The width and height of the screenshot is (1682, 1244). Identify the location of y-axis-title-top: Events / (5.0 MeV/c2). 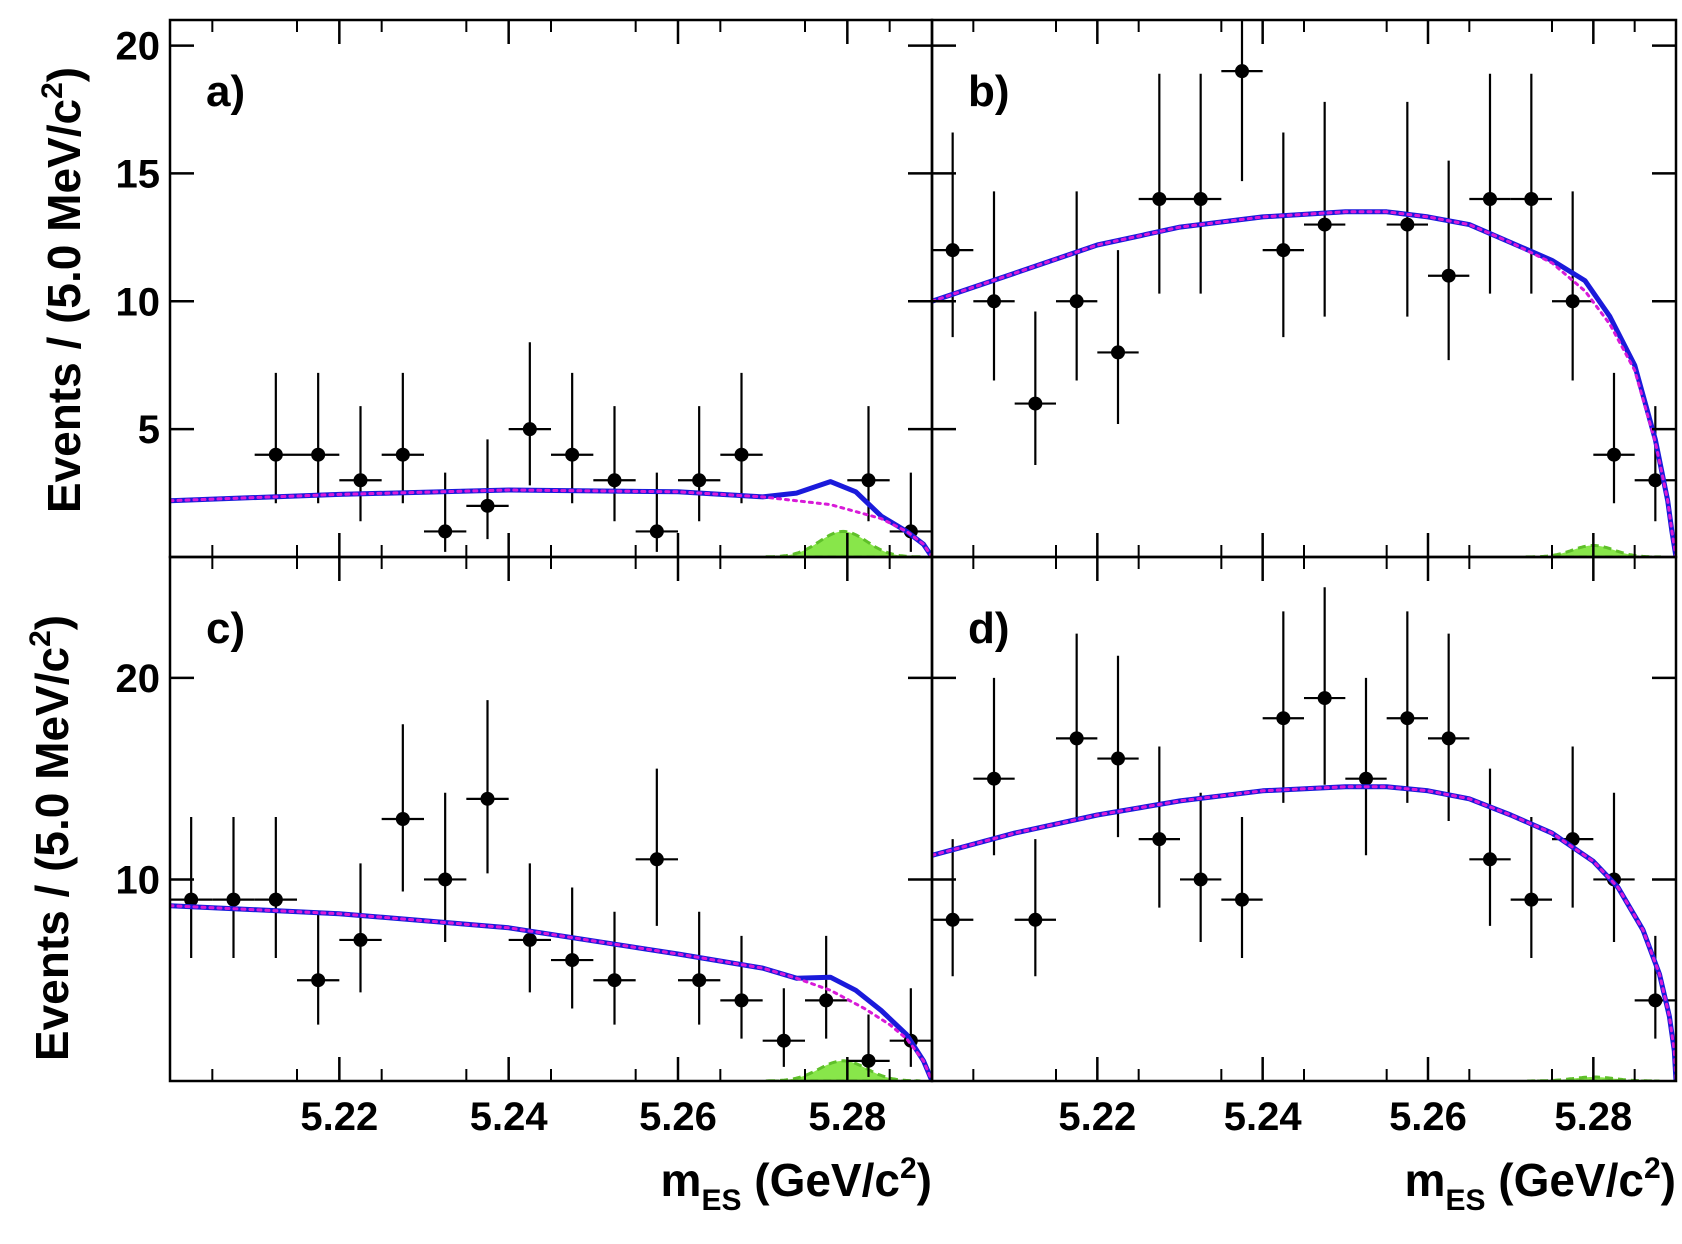
(63, 290).